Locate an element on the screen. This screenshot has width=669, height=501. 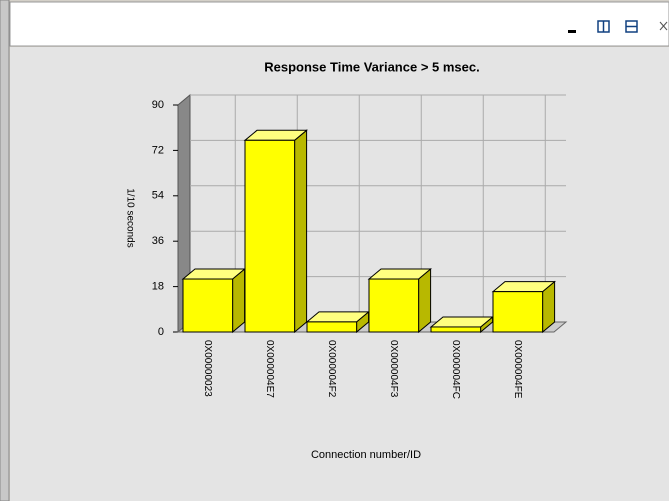
maximize-button is located at coordinates (631, 26).